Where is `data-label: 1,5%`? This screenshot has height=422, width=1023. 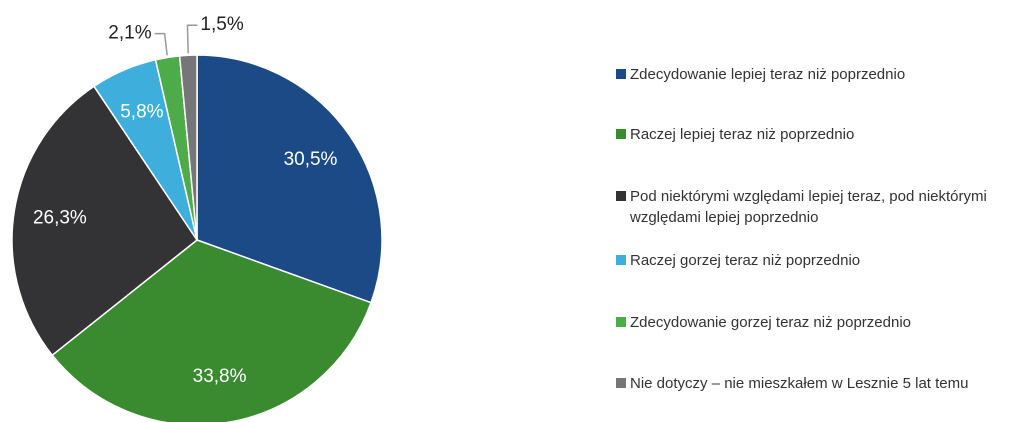 data-label: 1,5% is located at coordinates (221, 24).